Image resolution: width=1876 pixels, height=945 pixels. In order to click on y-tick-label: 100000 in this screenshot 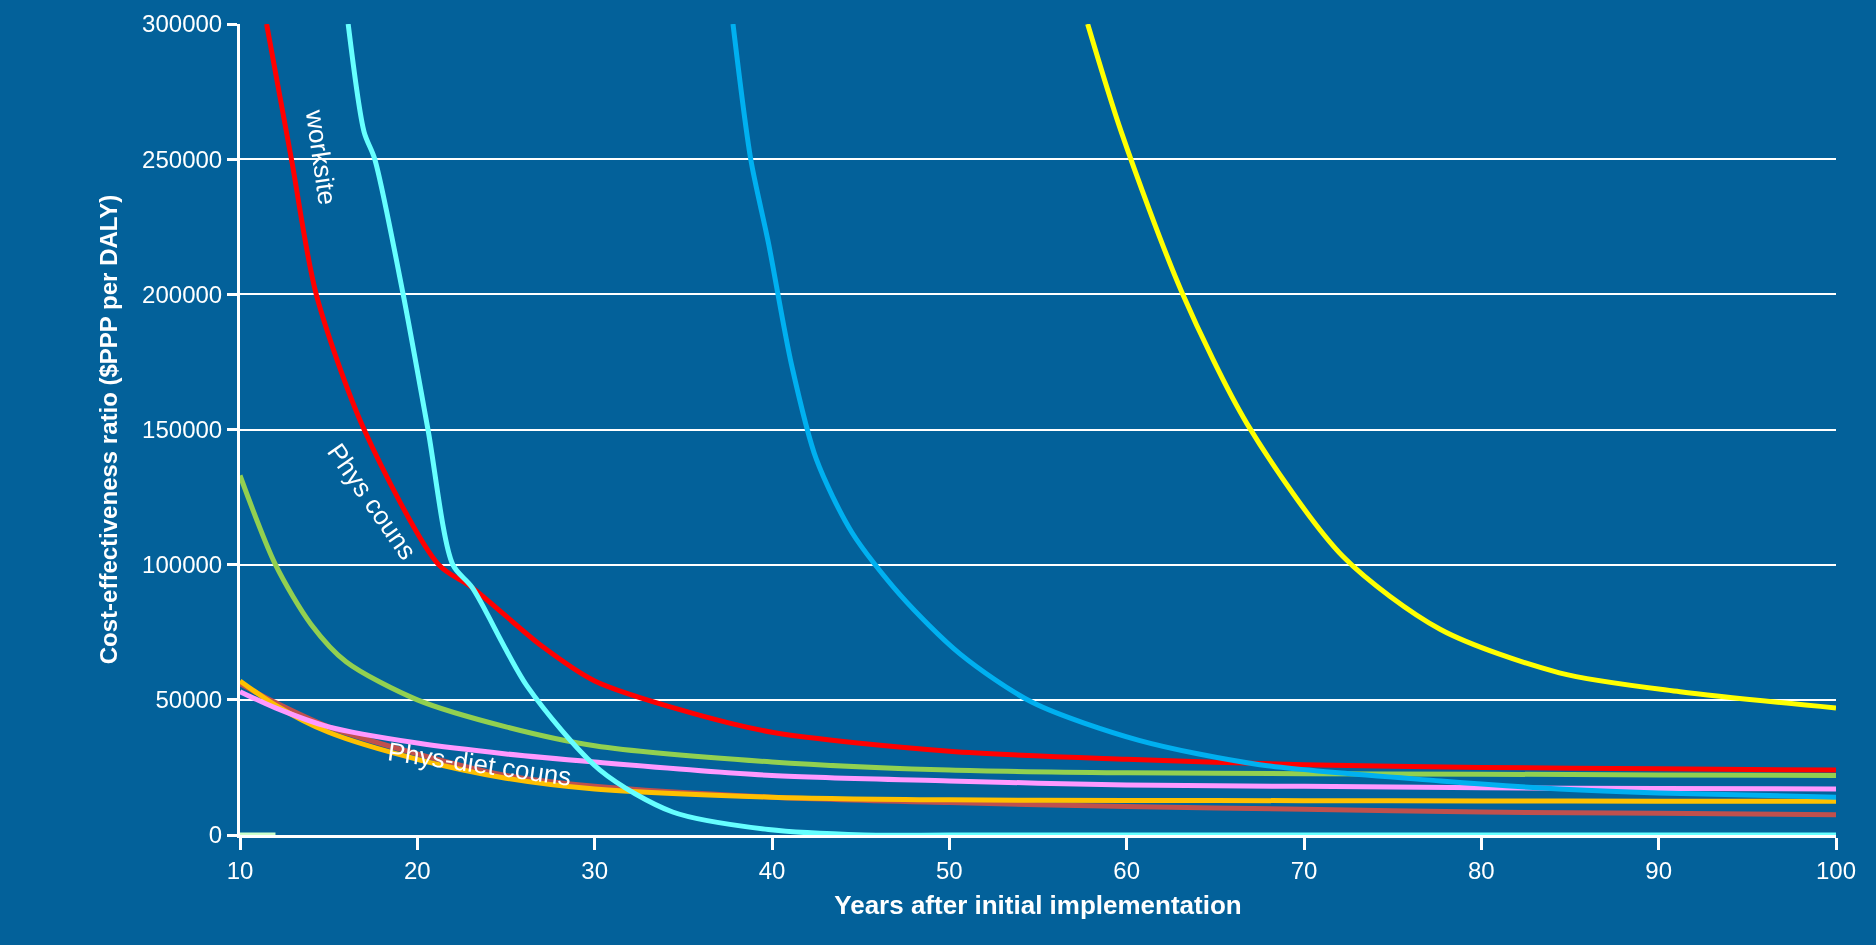, I will do `click(182, 565)`.